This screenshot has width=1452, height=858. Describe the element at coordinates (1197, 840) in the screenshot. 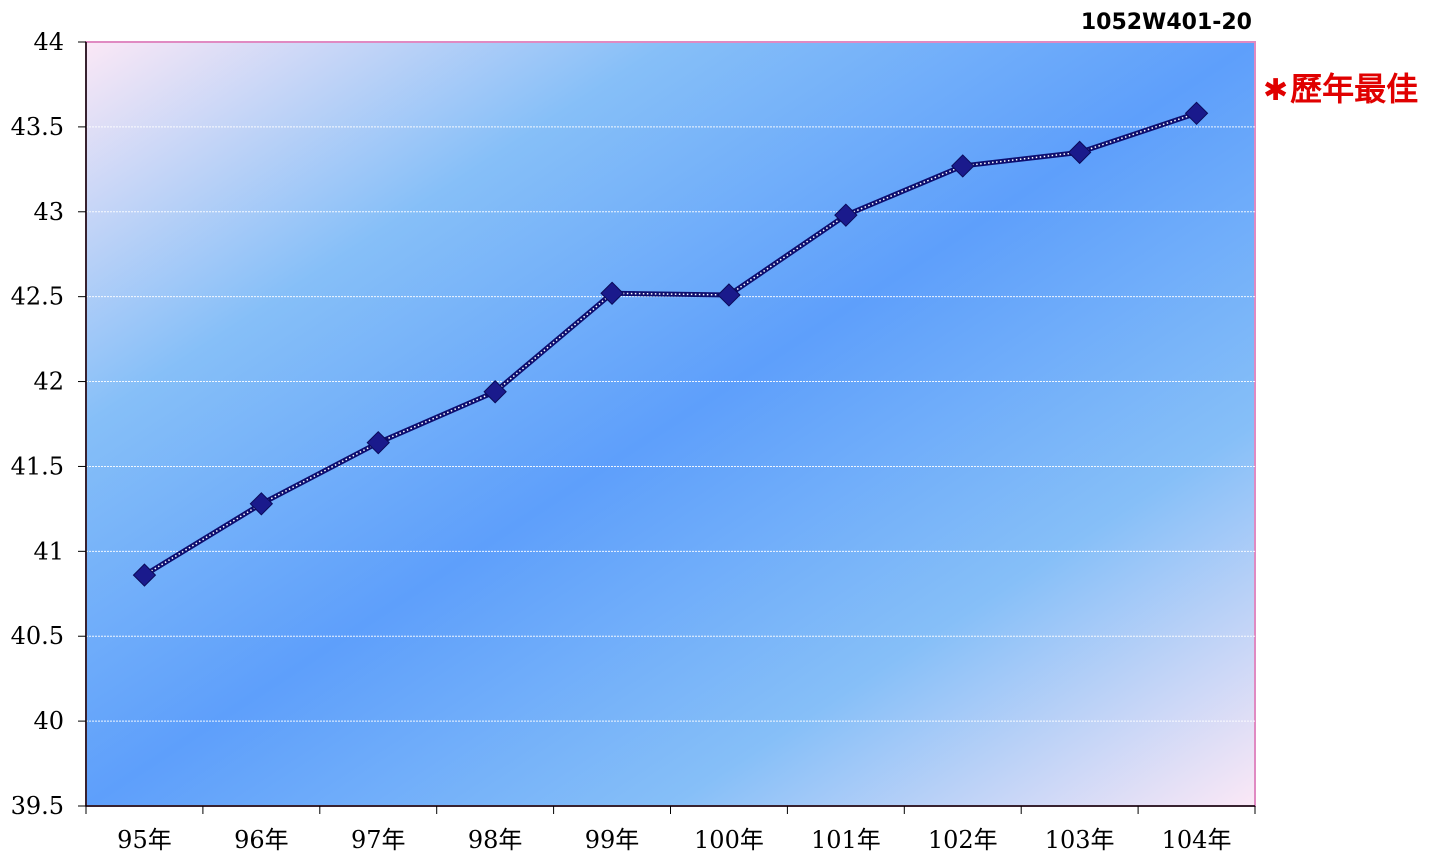

I see `x-tick-label: 104年` at that location.